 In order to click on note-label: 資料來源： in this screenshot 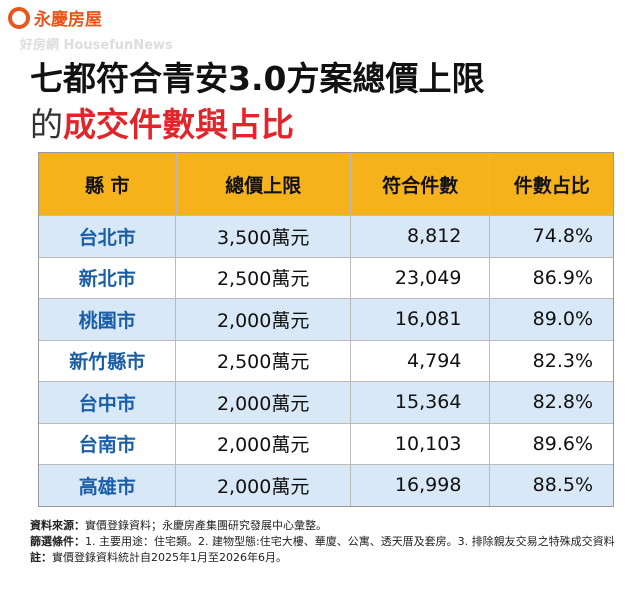, I will do `click(57, 525)`.